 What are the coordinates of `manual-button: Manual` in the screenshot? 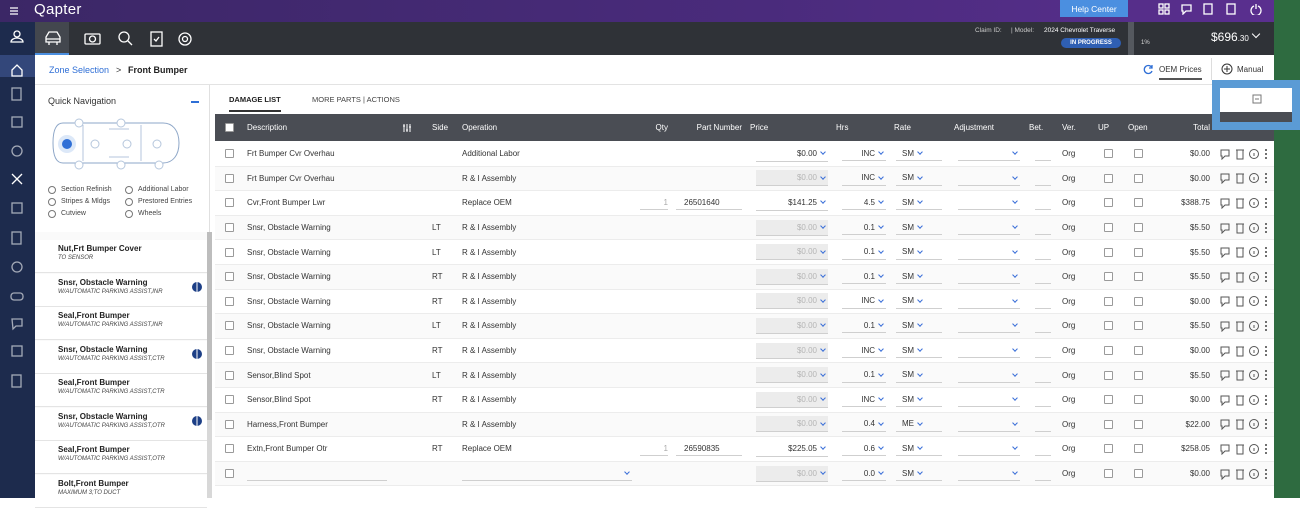 It's located at (1250, 69).